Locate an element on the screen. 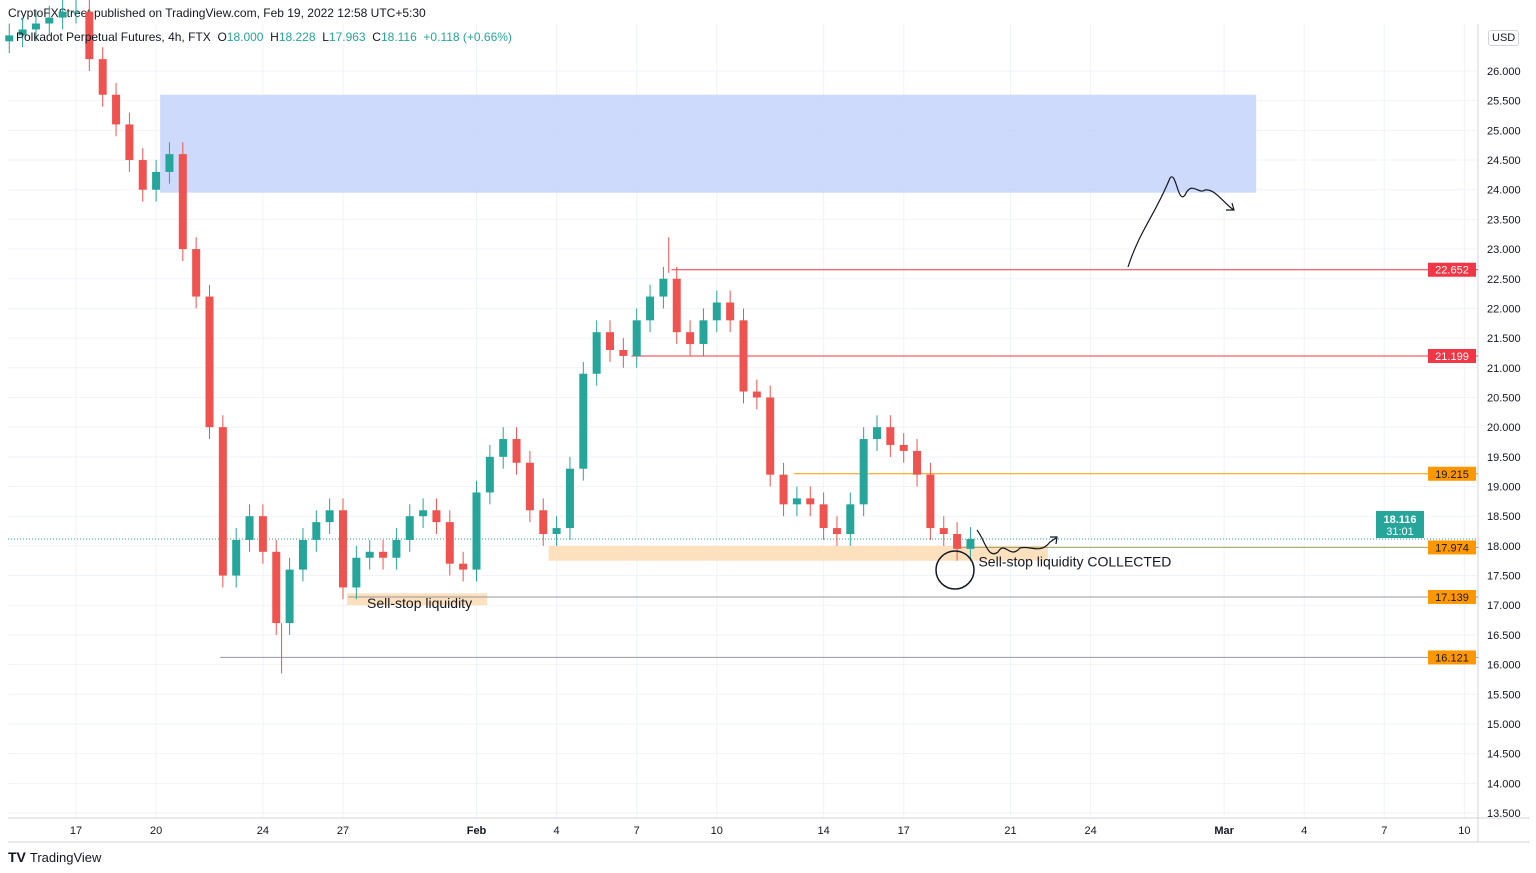  level-price-badge is located at coordinates (1452, 547).